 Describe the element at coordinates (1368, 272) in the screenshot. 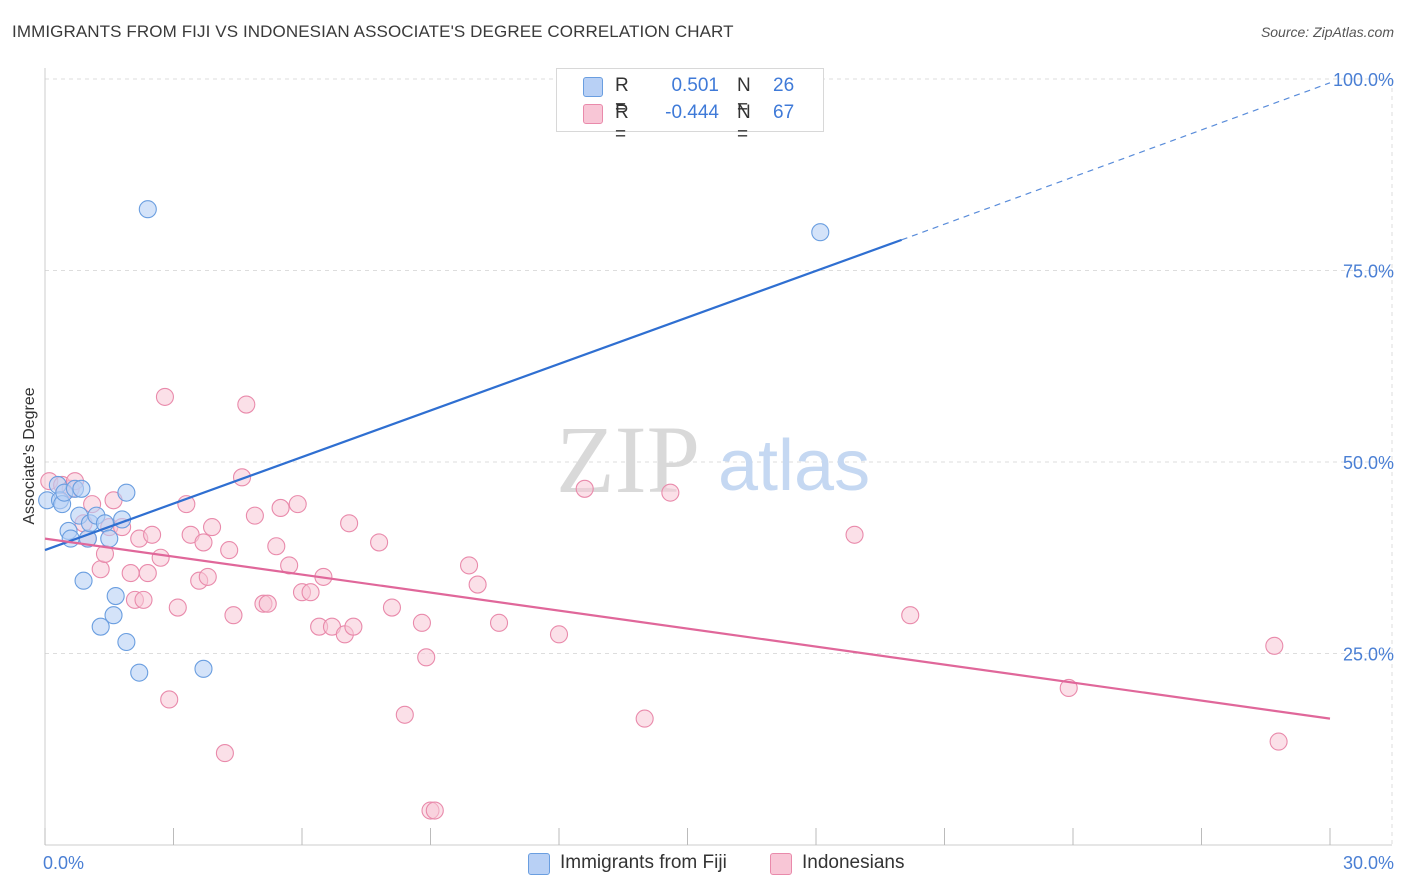

I see `y-tick-label: 75.0%` at that location.